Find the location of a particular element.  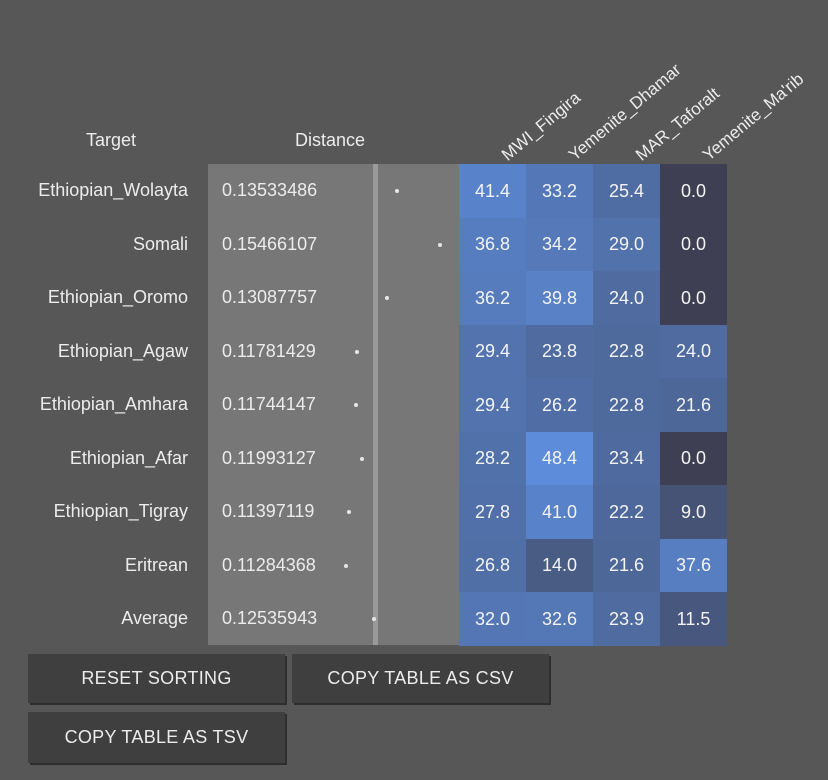

row-distance-value: 0.12535943 is located at coordinates (270, 618).